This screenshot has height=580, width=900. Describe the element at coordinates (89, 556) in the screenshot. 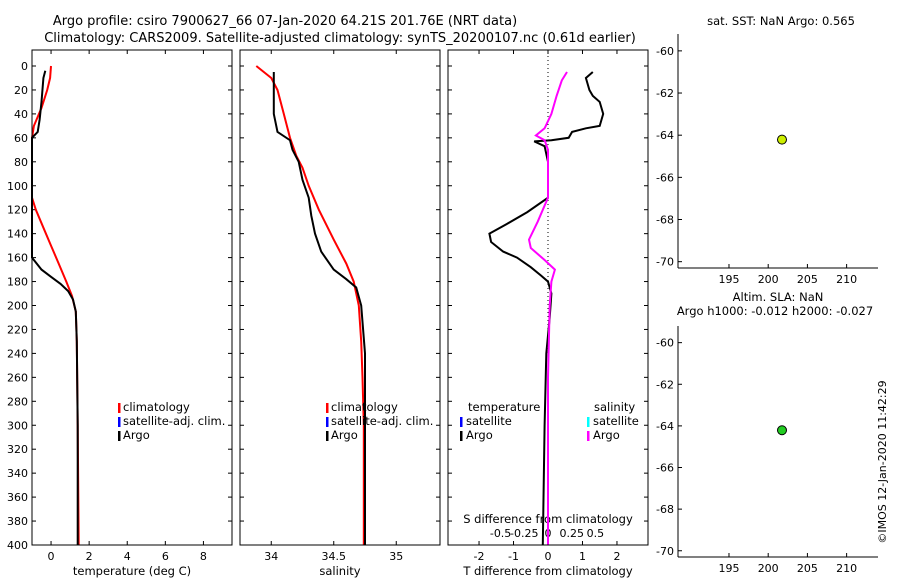

I see `temperature-xtick-label: 2` at that location.